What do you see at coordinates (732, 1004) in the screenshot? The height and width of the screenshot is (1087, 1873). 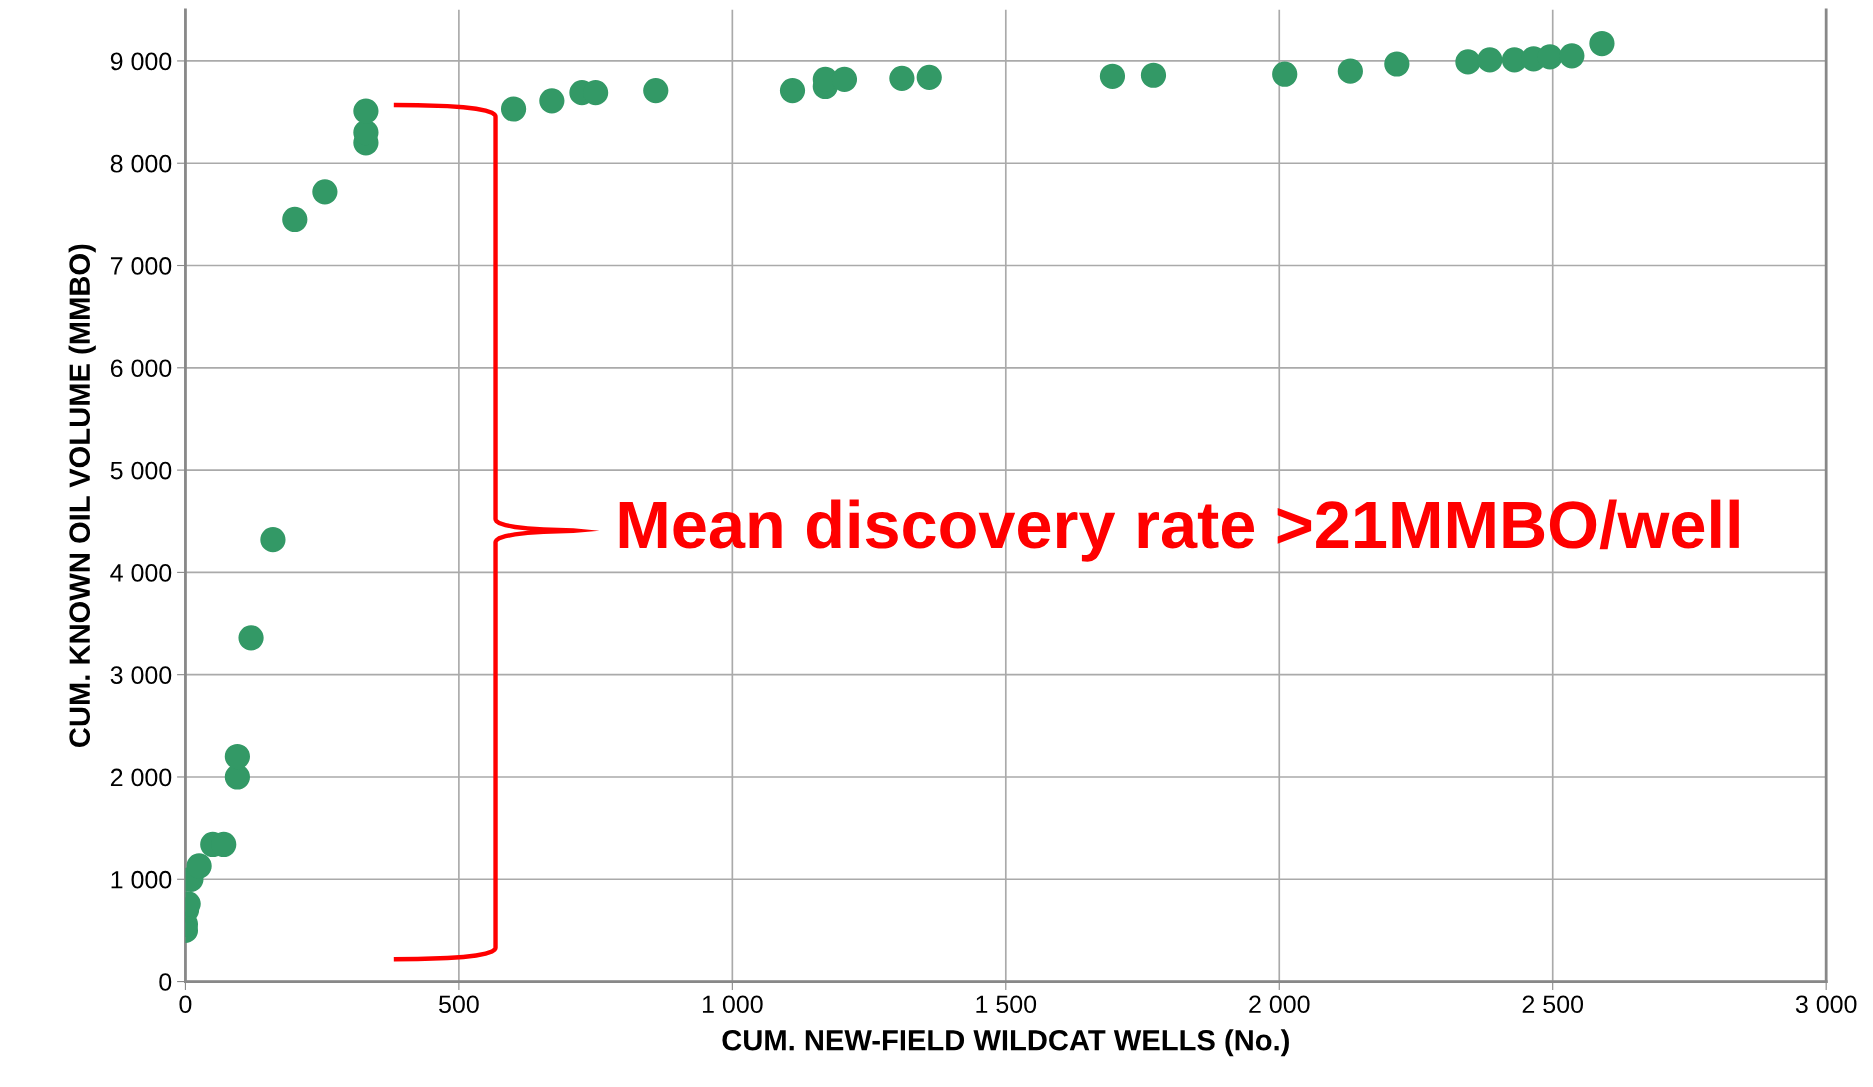 I see `x-tick-label: 1 000` at bounding box center [732, 1004].